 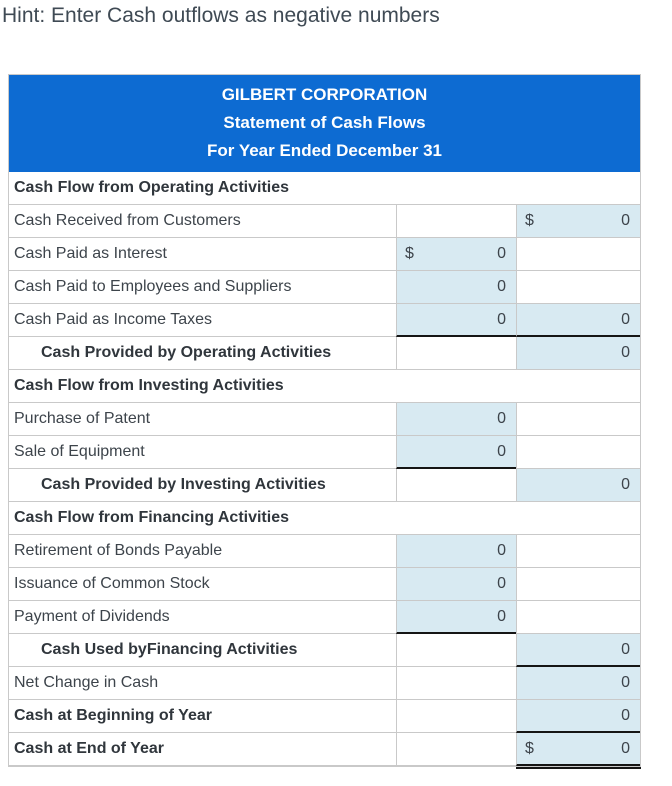 I want to click on company-name: GILBERT CORPORATION, so click(x=324, y=94).